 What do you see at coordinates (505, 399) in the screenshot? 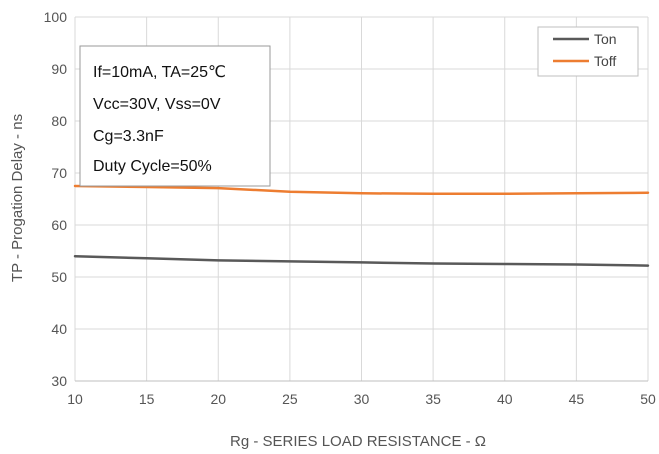
I see `x-tick-label: 40` at bounding box center [505, 399].